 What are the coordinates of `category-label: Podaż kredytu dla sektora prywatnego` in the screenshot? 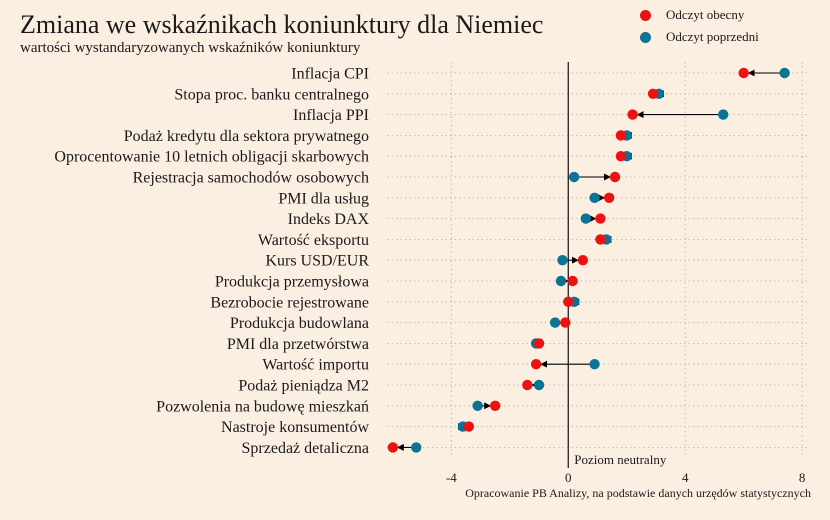 It's located at (246, 136).